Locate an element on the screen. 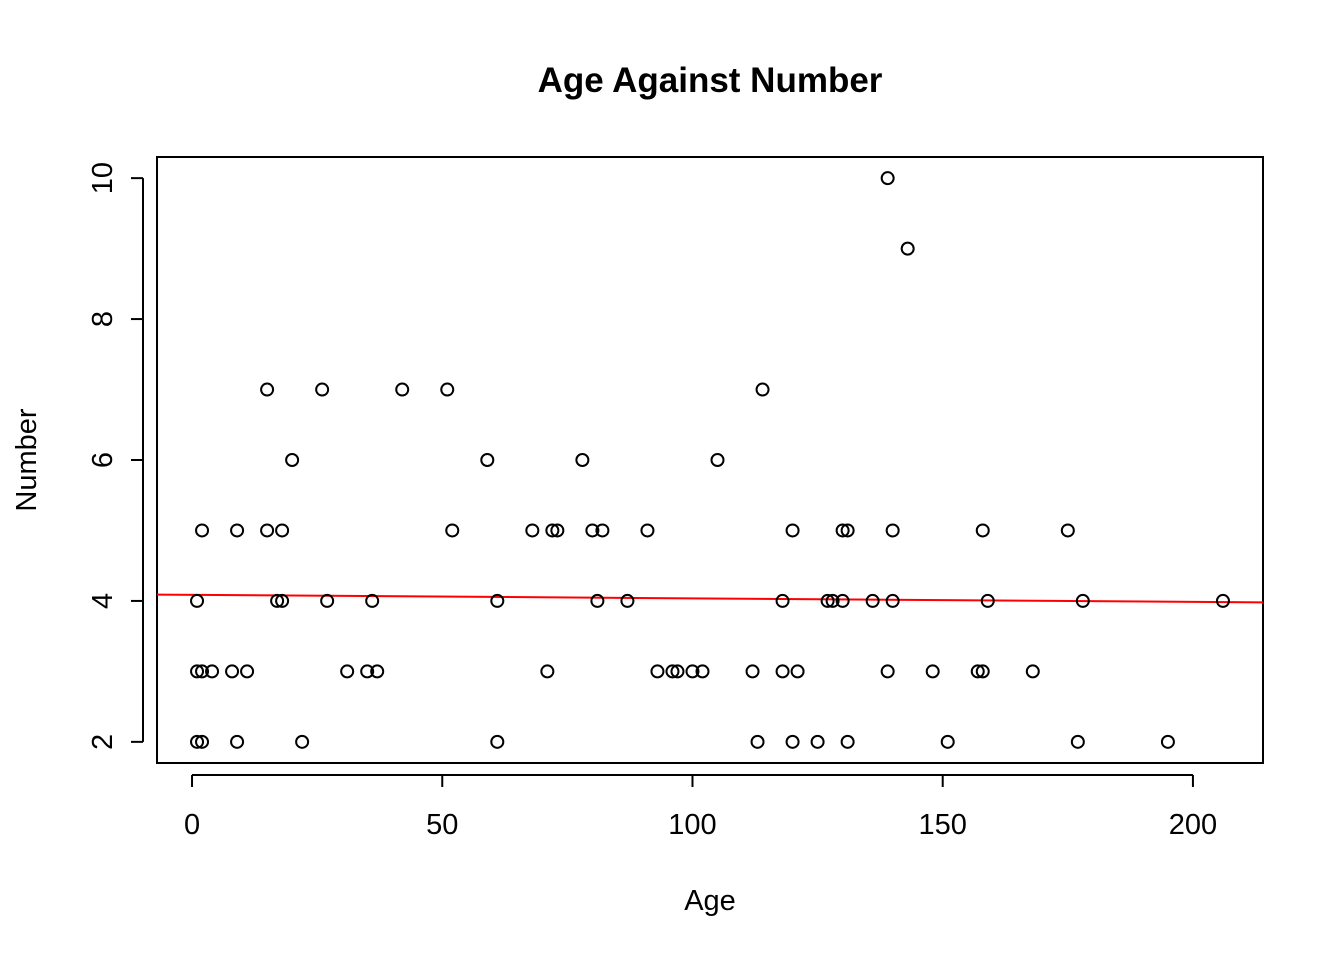 The height and width of the screenshot is (960, 1344). y-tick-label: 4 is located at coordinates (103, 601).